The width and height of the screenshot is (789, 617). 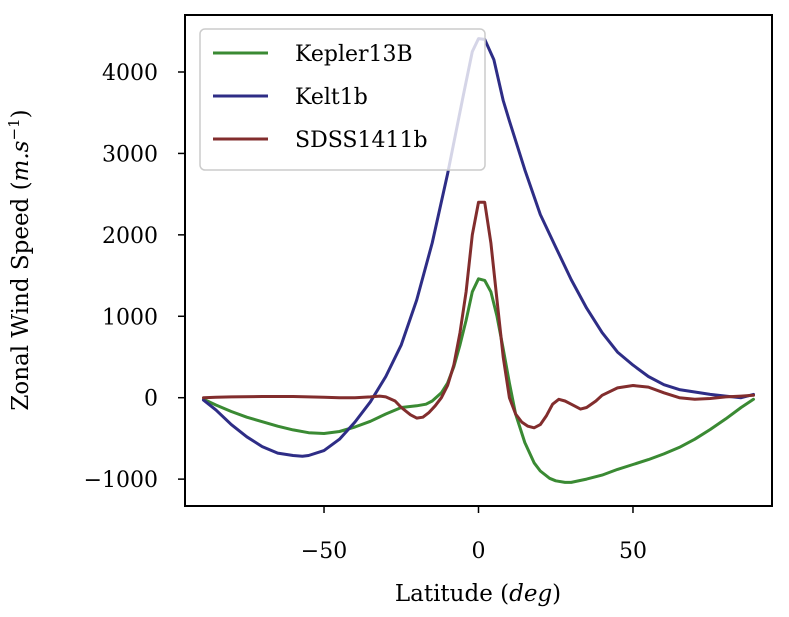 I want to click on y-axis-label: Zonal Wind Speed (m.s−1), so click(x=19, y=259).